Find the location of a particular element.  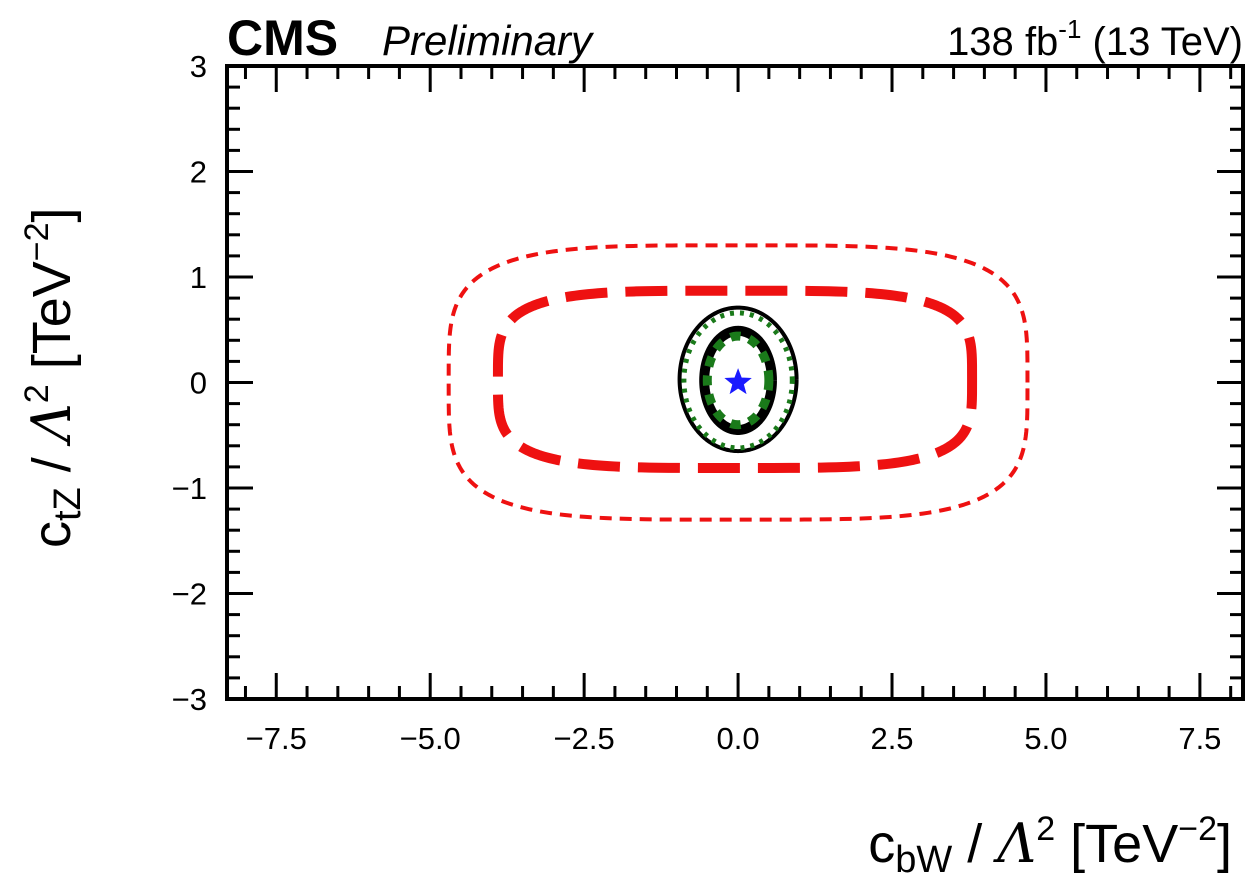

x-axis-title: cbW / Λ2 [TeV−2] is located at coordinates (1050, 845).